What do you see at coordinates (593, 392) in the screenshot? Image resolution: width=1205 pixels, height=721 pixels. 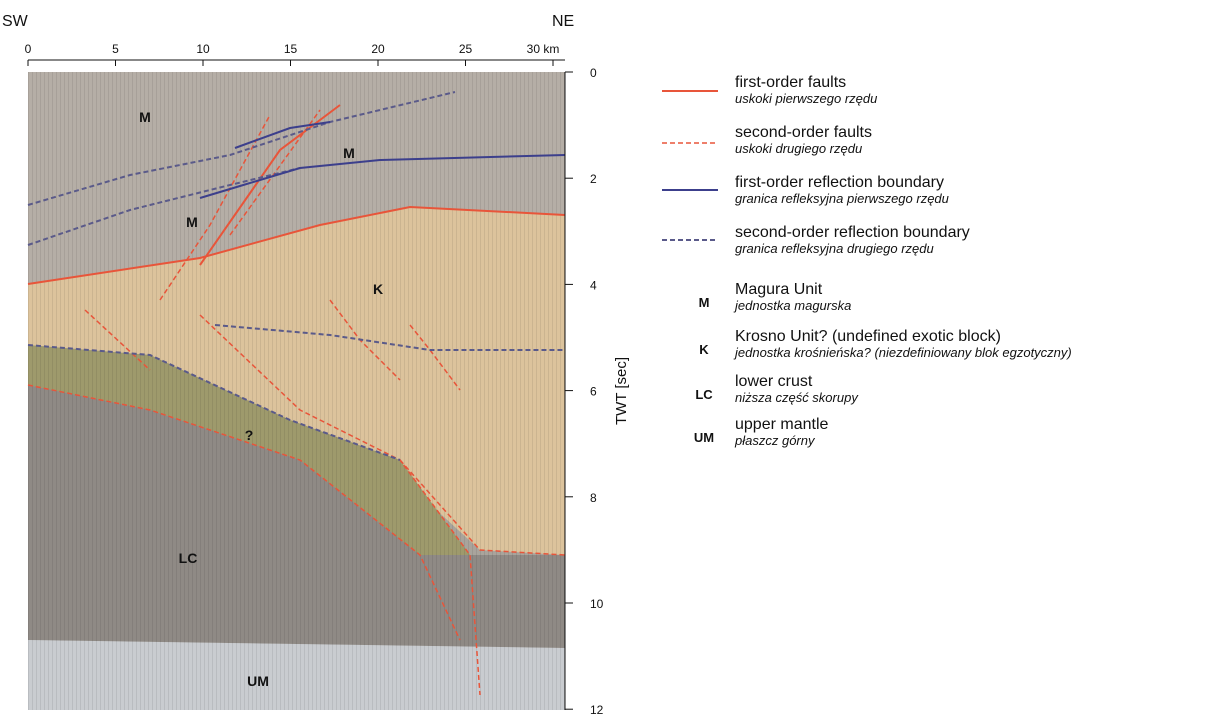 I see `tick-label: 6` at bounding box center [593, 392].